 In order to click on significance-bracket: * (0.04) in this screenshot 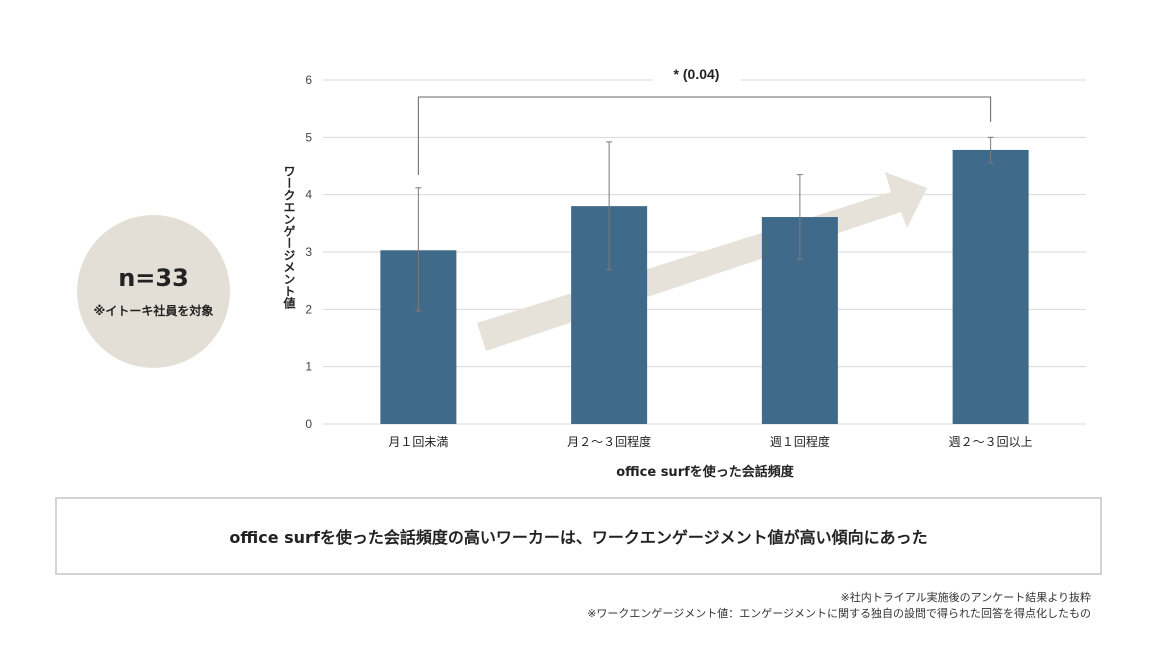, I will do `click(704, 118)`.